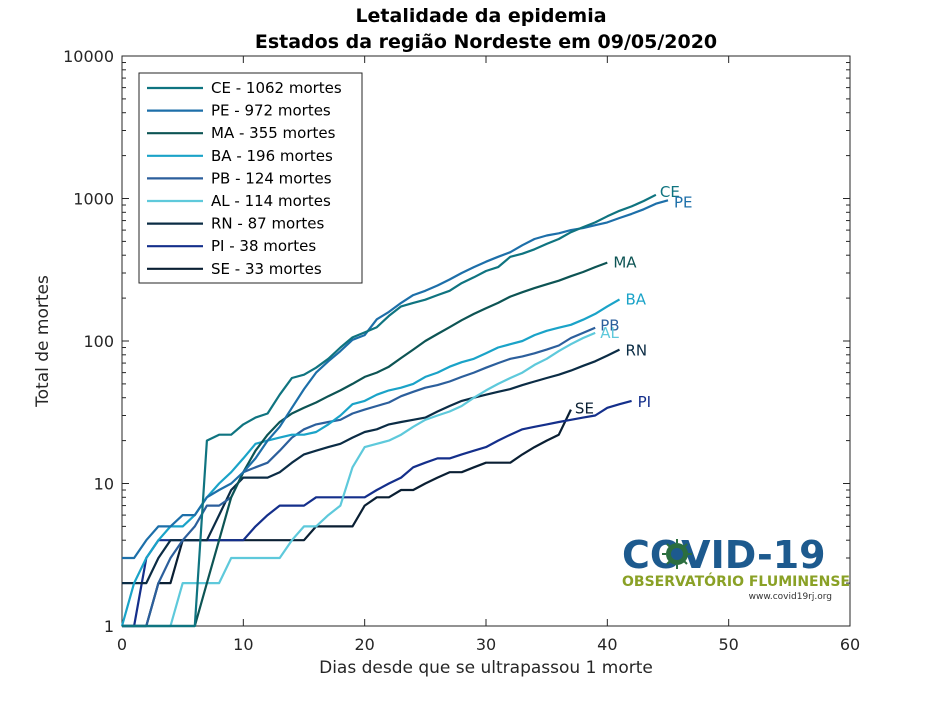 The image size is (938, 703). I want to click on legend-label-ce: CE - 1062 mortes, so click(276, 88).